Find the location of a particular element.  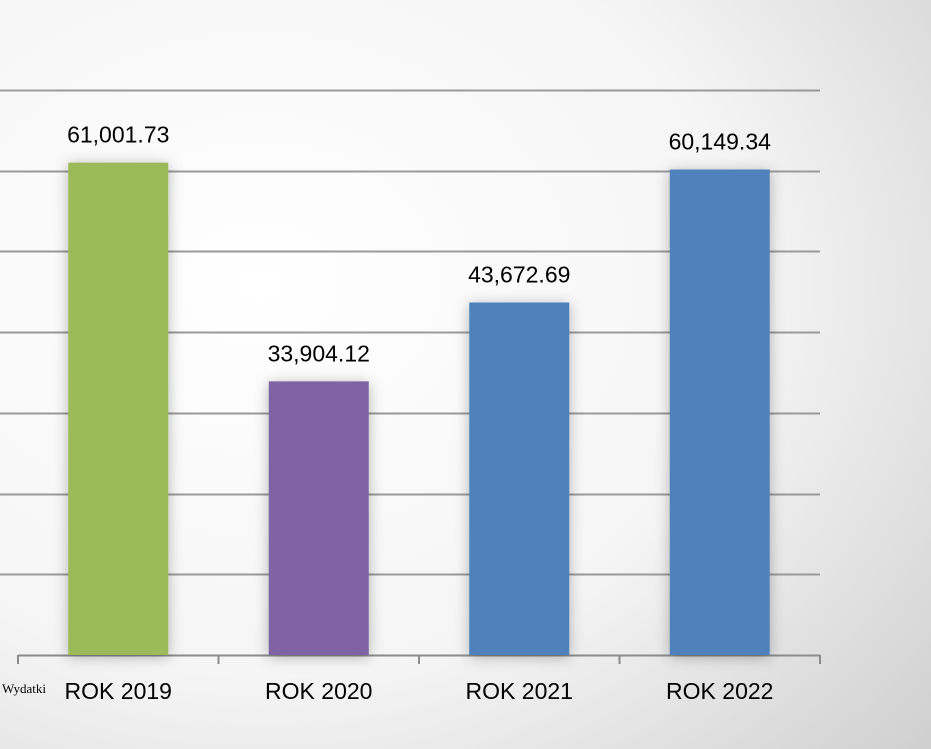

x-tick-label-1: ROK 2020 is located at coordinates (318, 691).